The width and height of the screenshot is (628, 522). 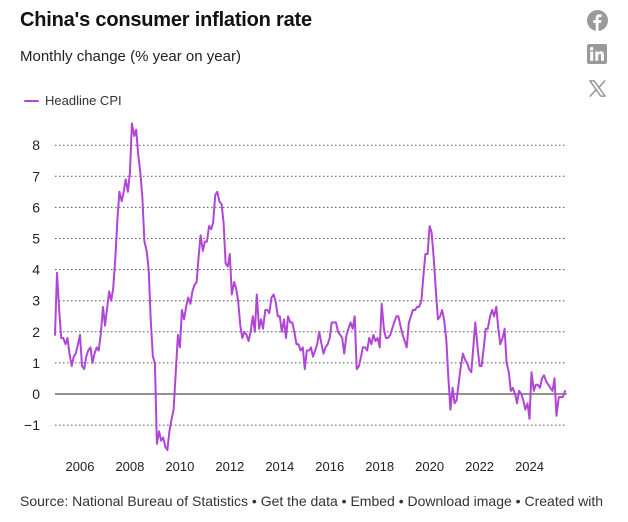 I want to click on created-with-link: Created with, so click(x=564, y=501).